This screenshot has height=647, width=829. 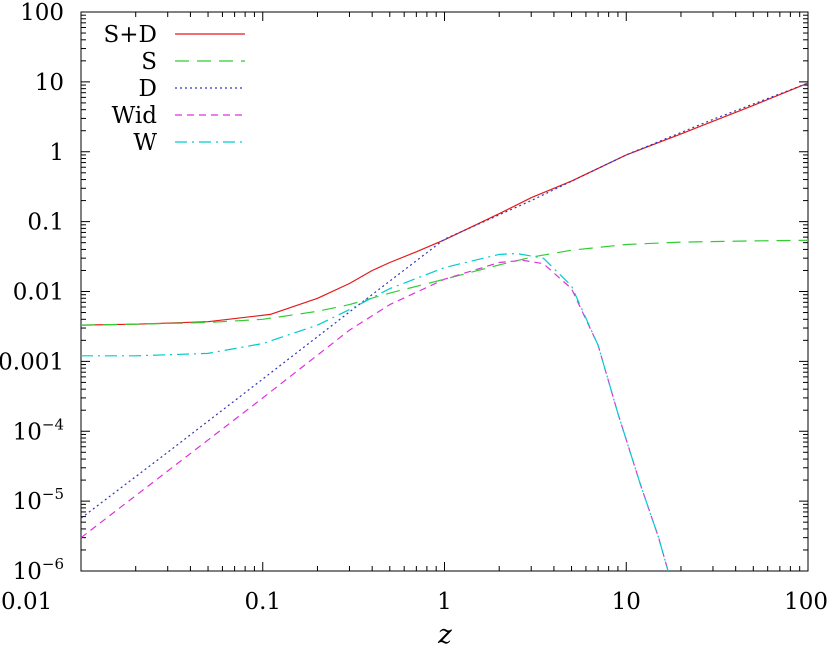 What do you see at coordinates (38, 293) in the screenshot?
I see `y-tick-label: 0.01` at bounding box center [38, 293].